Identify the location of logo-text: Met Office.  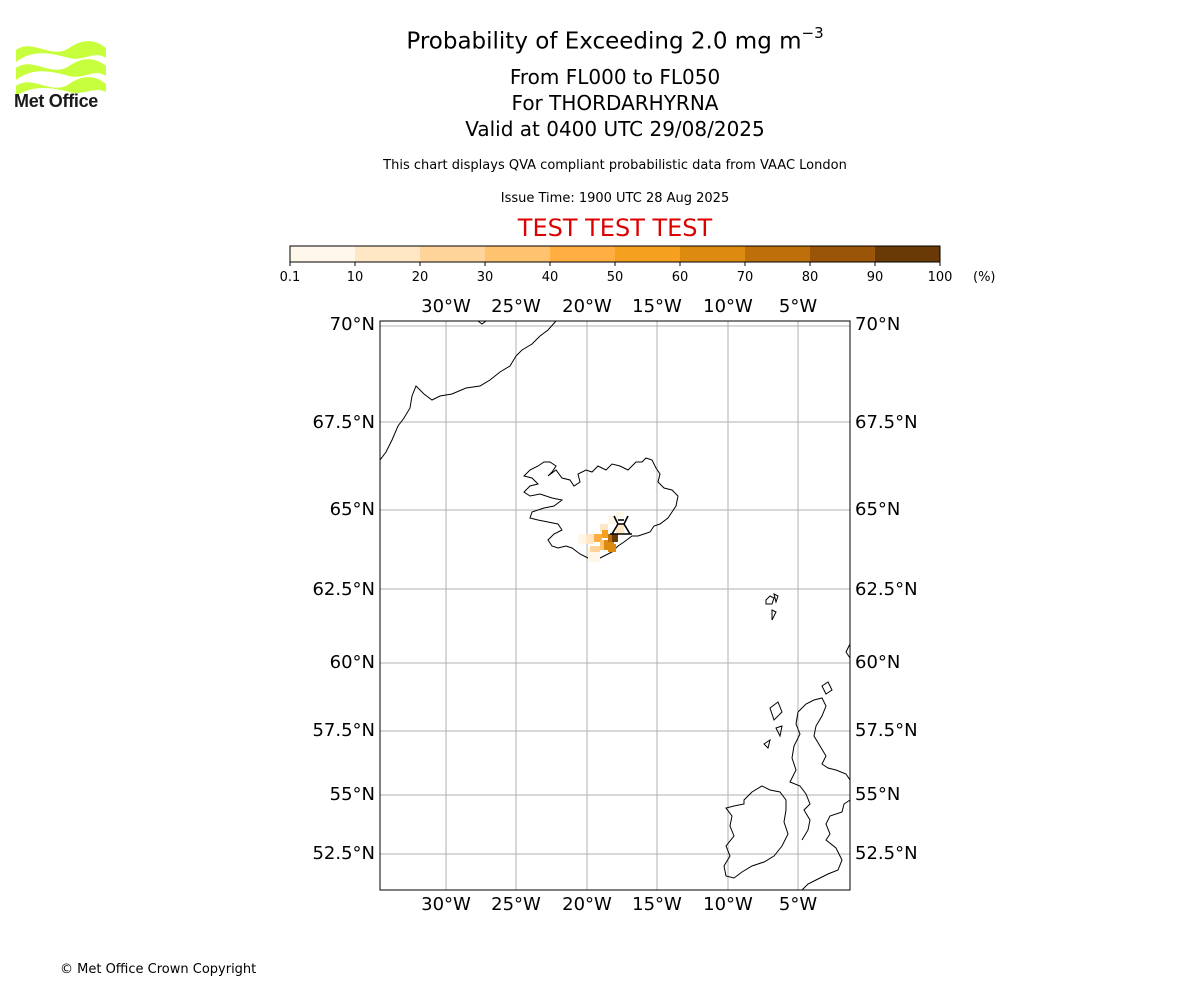
(56, 101).